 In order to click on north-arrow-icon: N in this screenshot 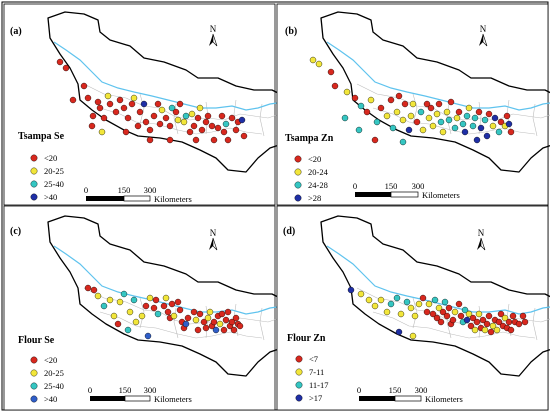, I will do `click(213, 35)`.